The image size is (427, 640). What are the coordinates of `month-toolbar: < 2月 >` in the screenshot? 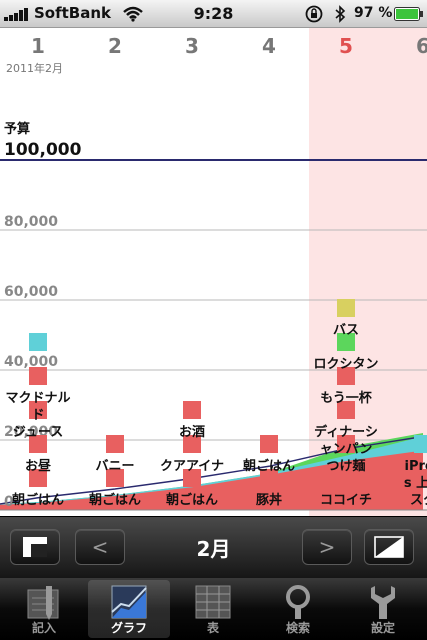 It's located at (213, 547).